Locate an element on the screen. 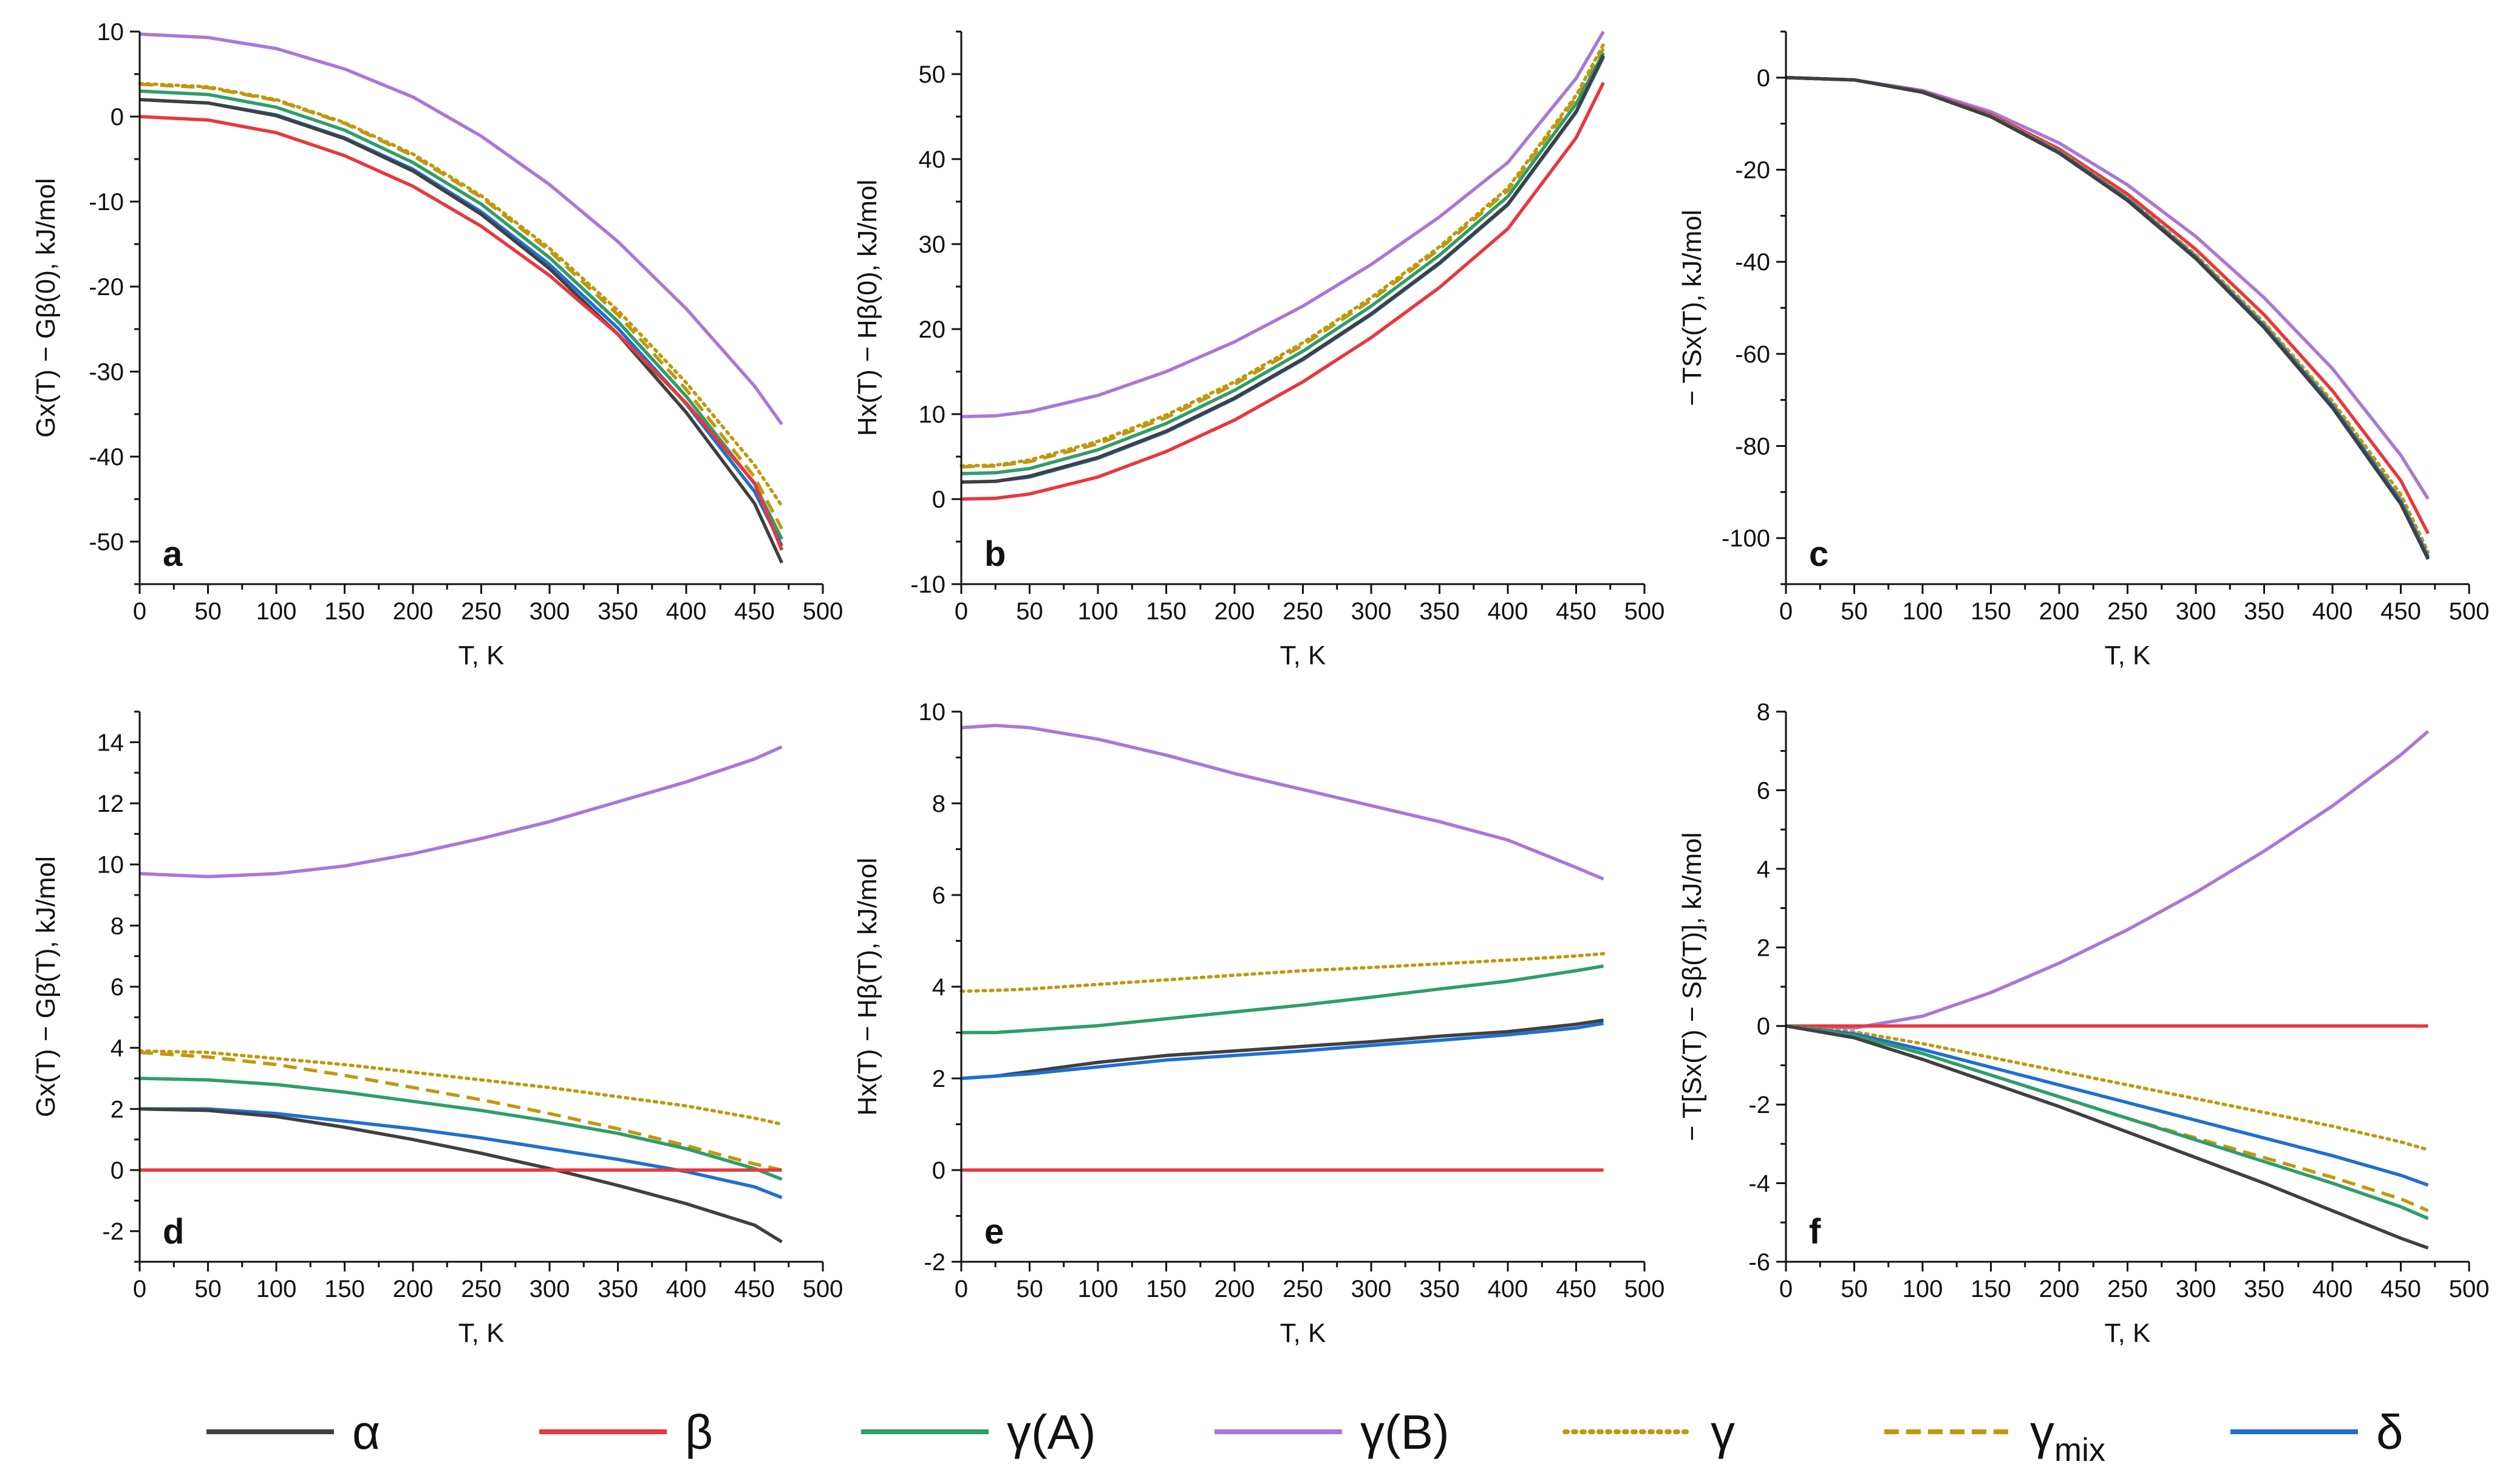 This screenshot has width=2511, height=1484. y-axis-title: Gx(T) − Gβ(0), kJ/mol is located at coordinates (46, 307).